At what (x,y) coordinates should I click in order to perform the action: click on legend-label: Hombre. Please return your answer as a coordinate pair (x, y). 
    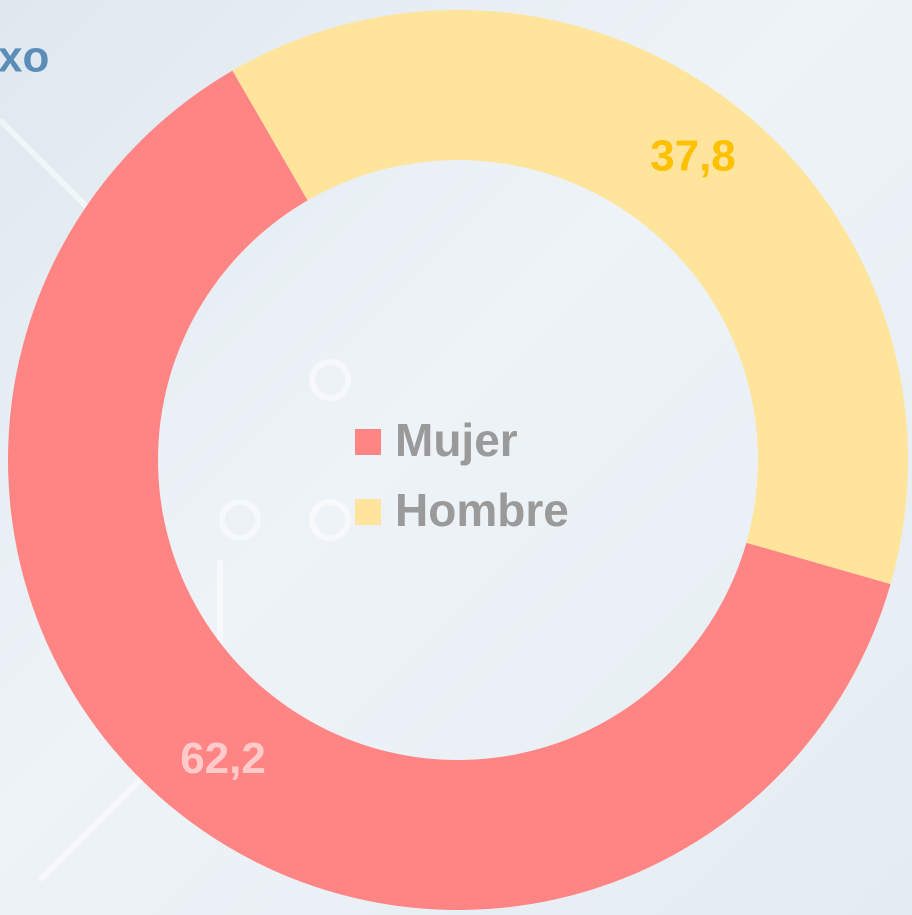
    Looking at the image, I should click on (482, 510).